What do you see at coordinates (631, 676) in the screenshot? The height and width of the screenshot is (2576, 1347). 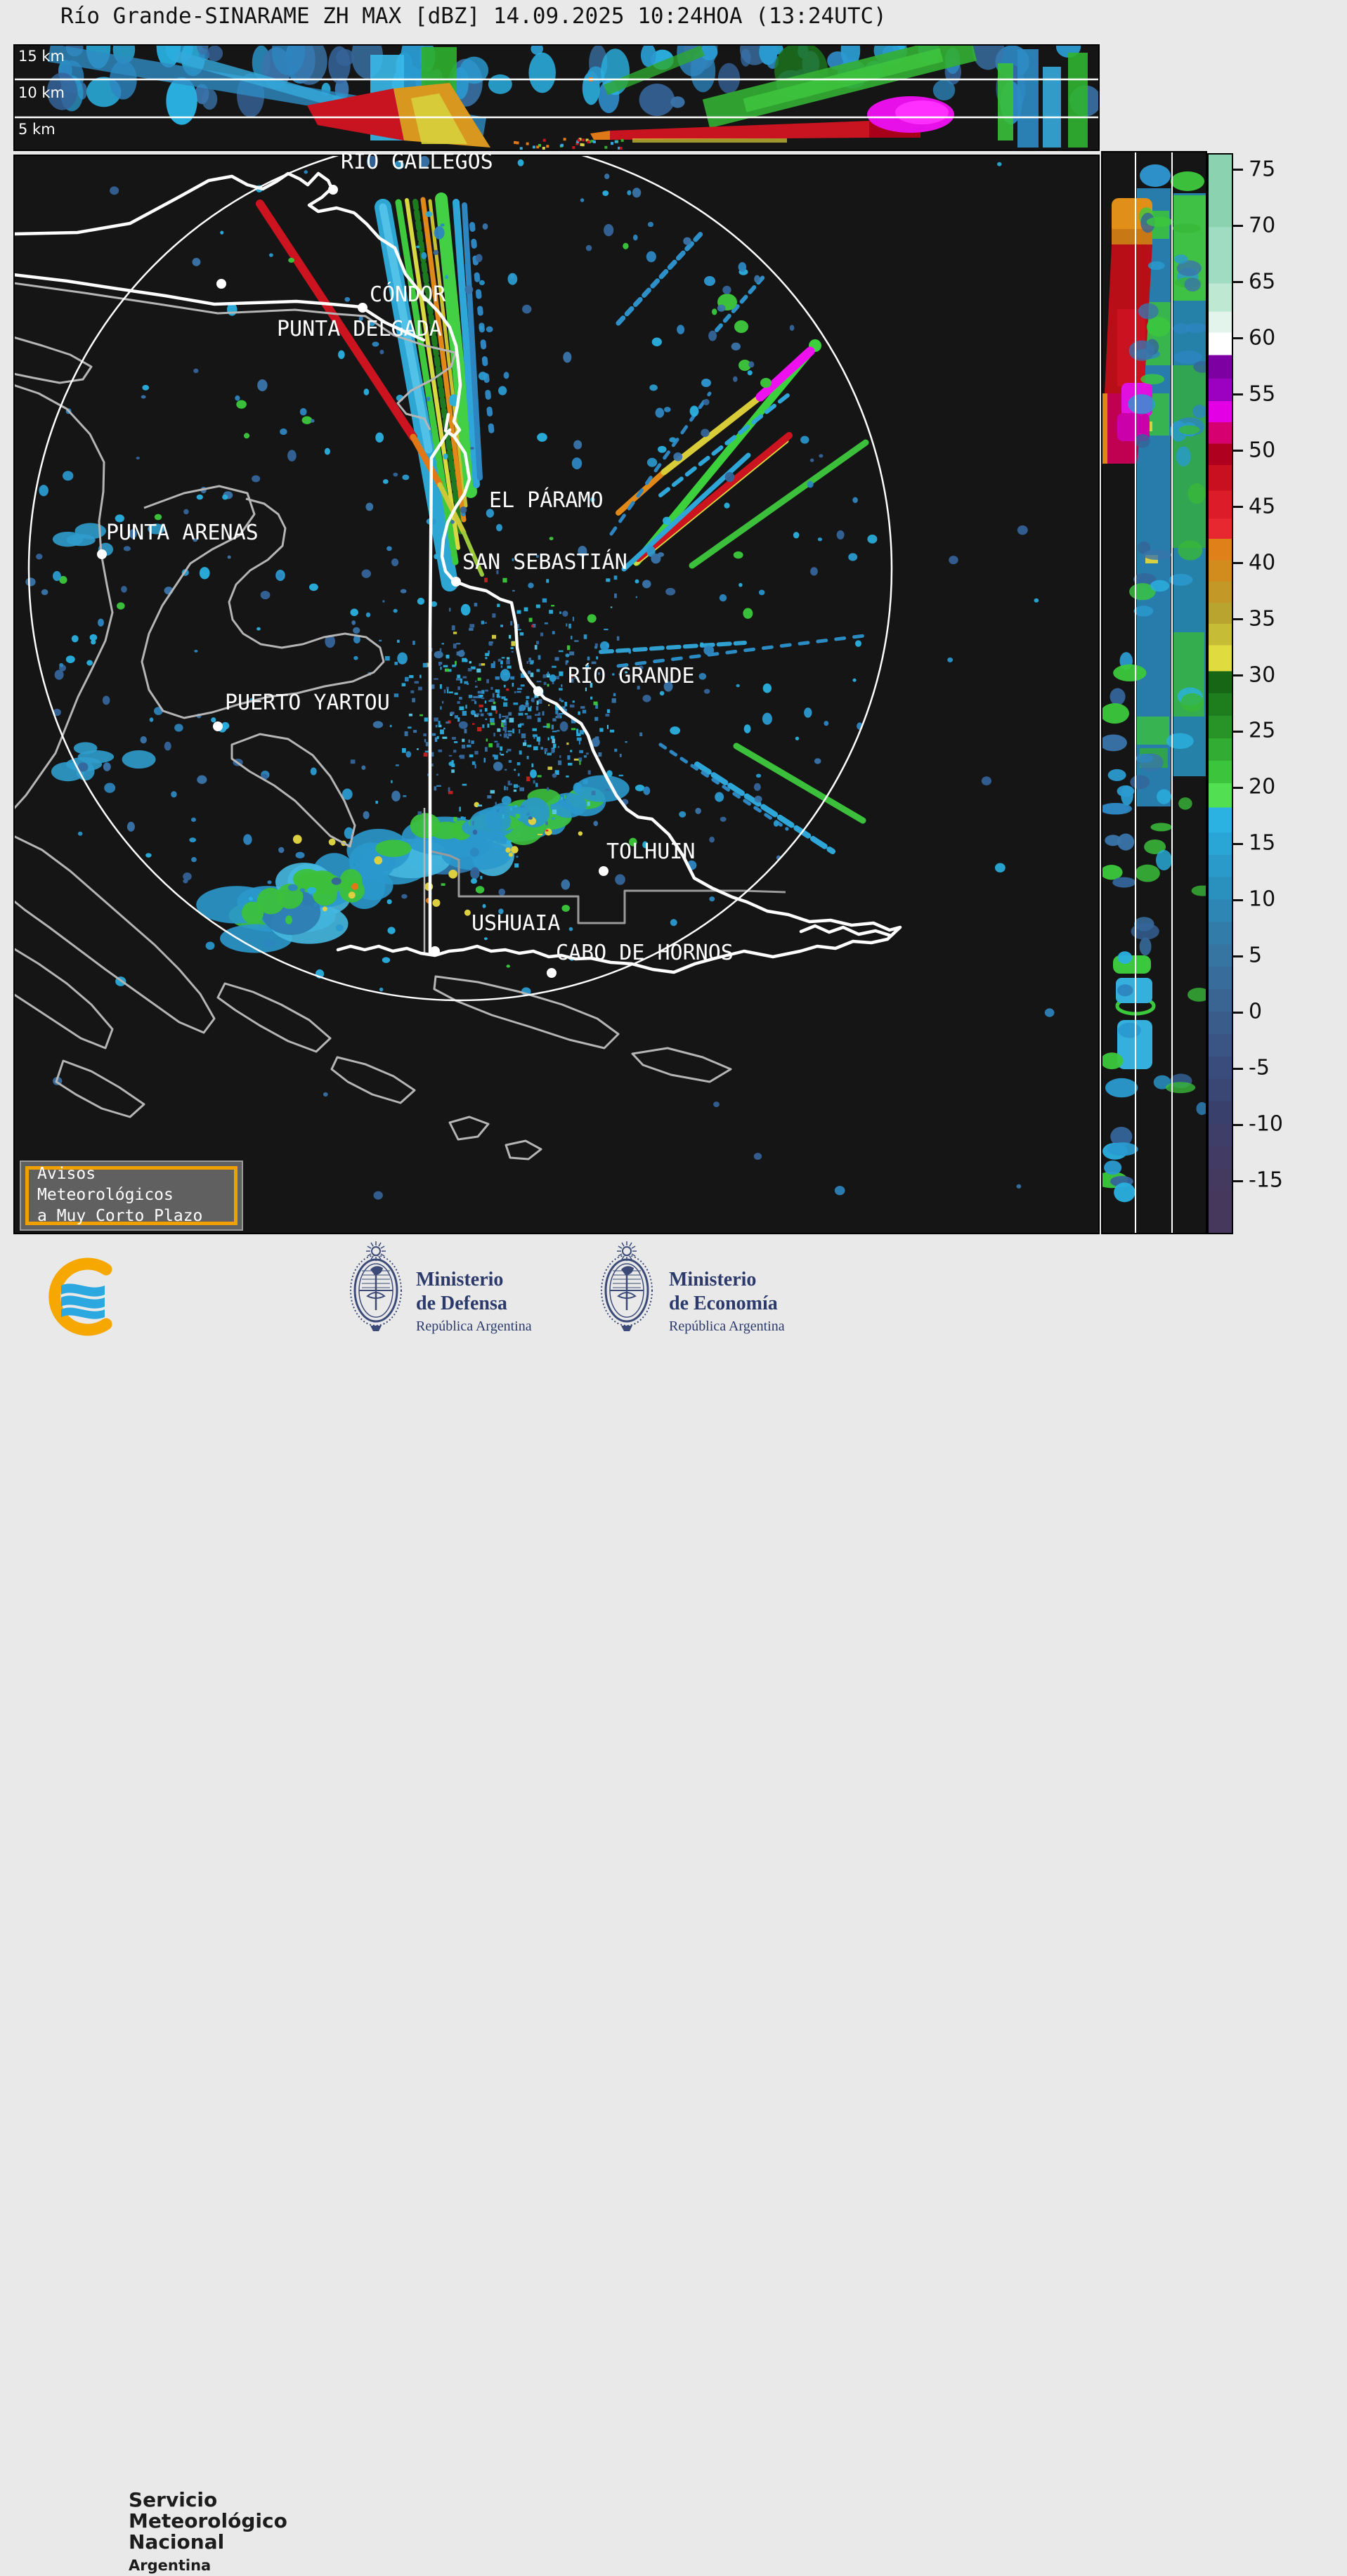 I see `map-label-r-o-grande: RÍO GRANDE` at bounding box center [631, 676].